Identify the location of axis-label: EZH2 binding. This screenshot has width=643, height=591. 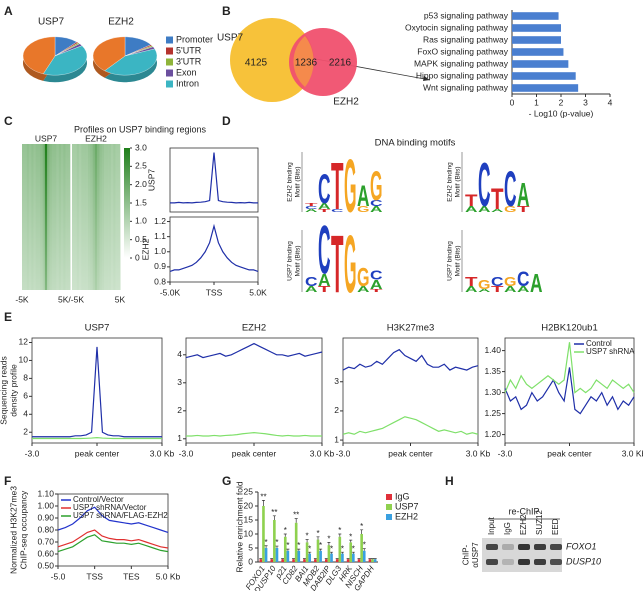
(290, 182).